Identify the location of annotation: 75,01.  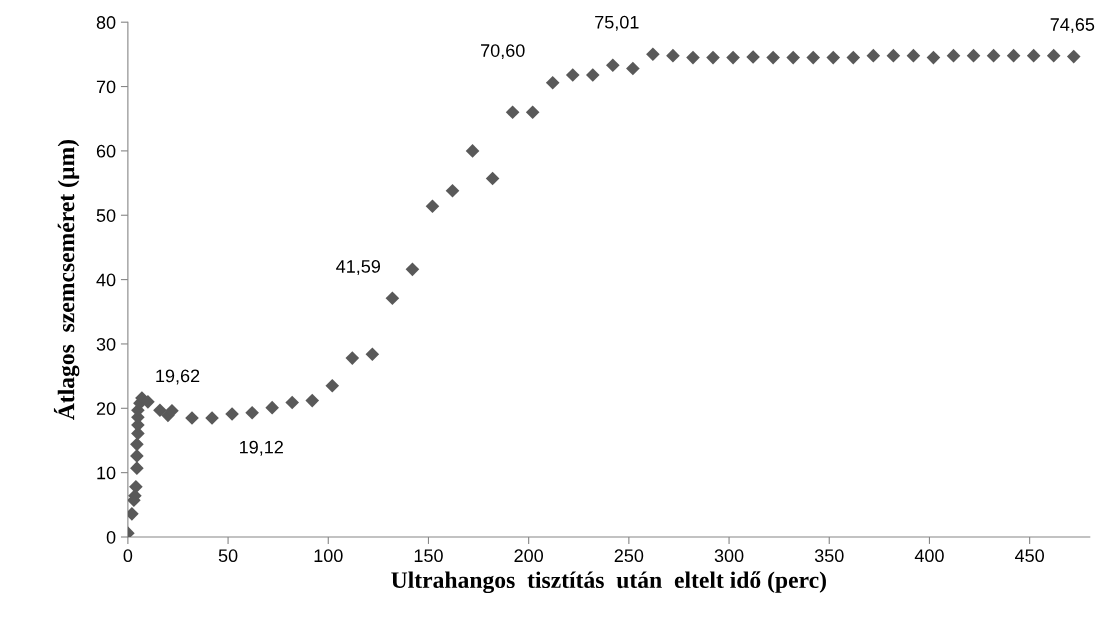
(617, 23).